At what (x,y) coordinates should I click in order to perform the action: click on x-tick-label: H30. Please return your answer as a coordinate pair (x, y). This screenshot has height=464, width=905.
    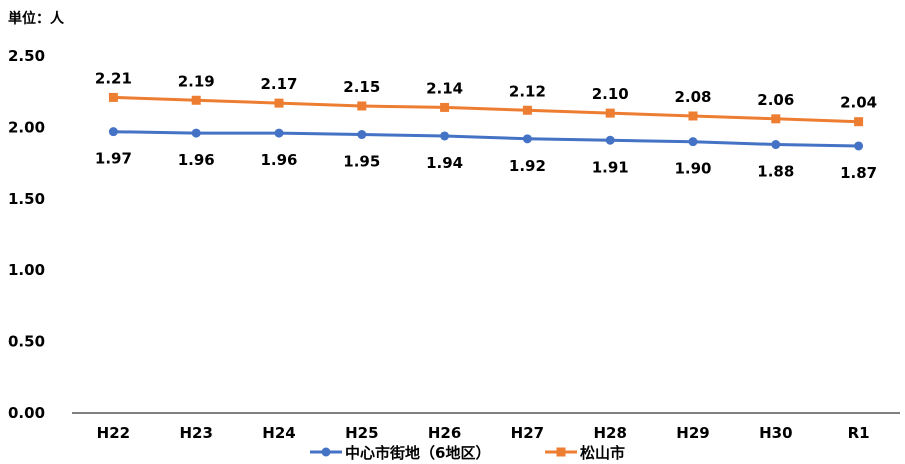
    Looking at the image, I should click on (775, 433).